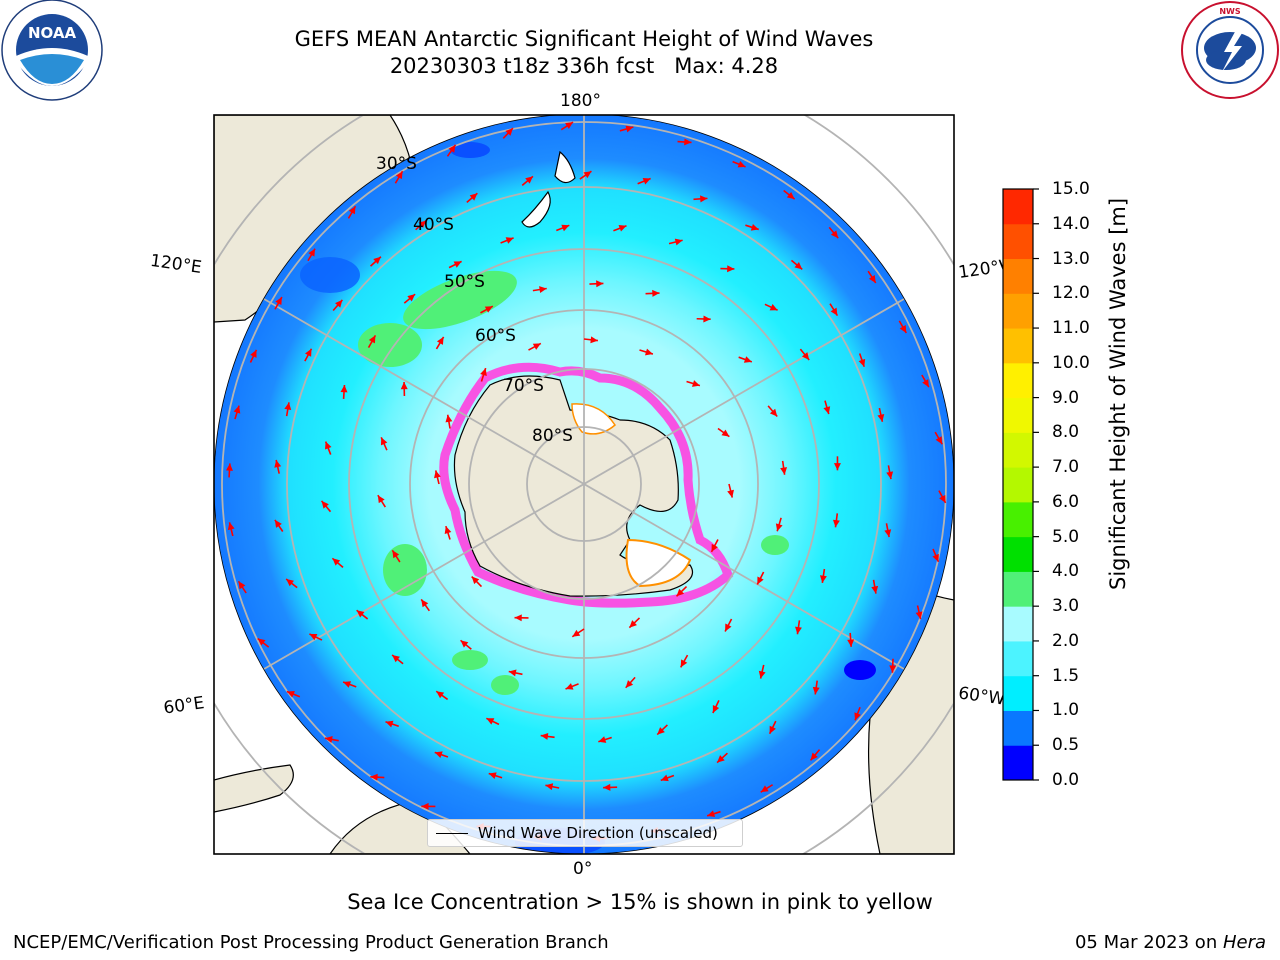  I want to click on new-zealand-land, so click(548, 189).